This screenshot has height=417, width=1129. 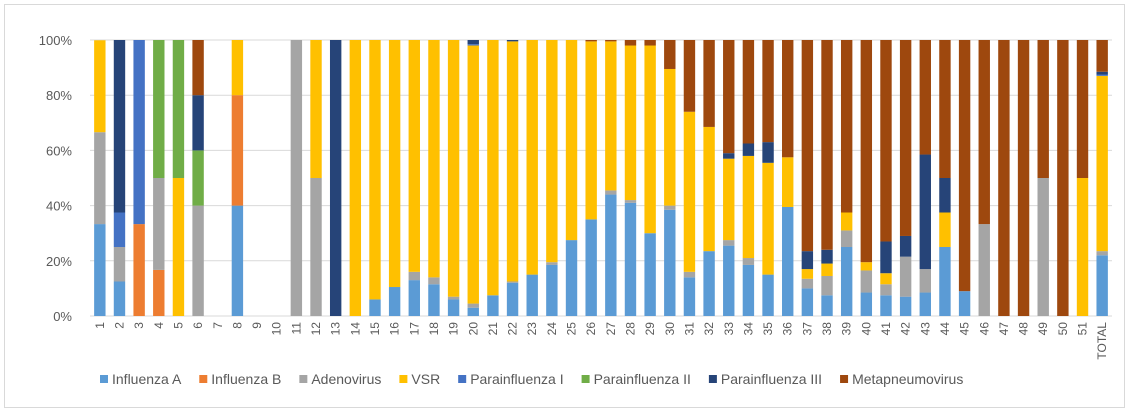 What do you see at coordinates (906, 329) in the screenshot?
I see `x-tick-label: 42` at bounding box center [906, 329].